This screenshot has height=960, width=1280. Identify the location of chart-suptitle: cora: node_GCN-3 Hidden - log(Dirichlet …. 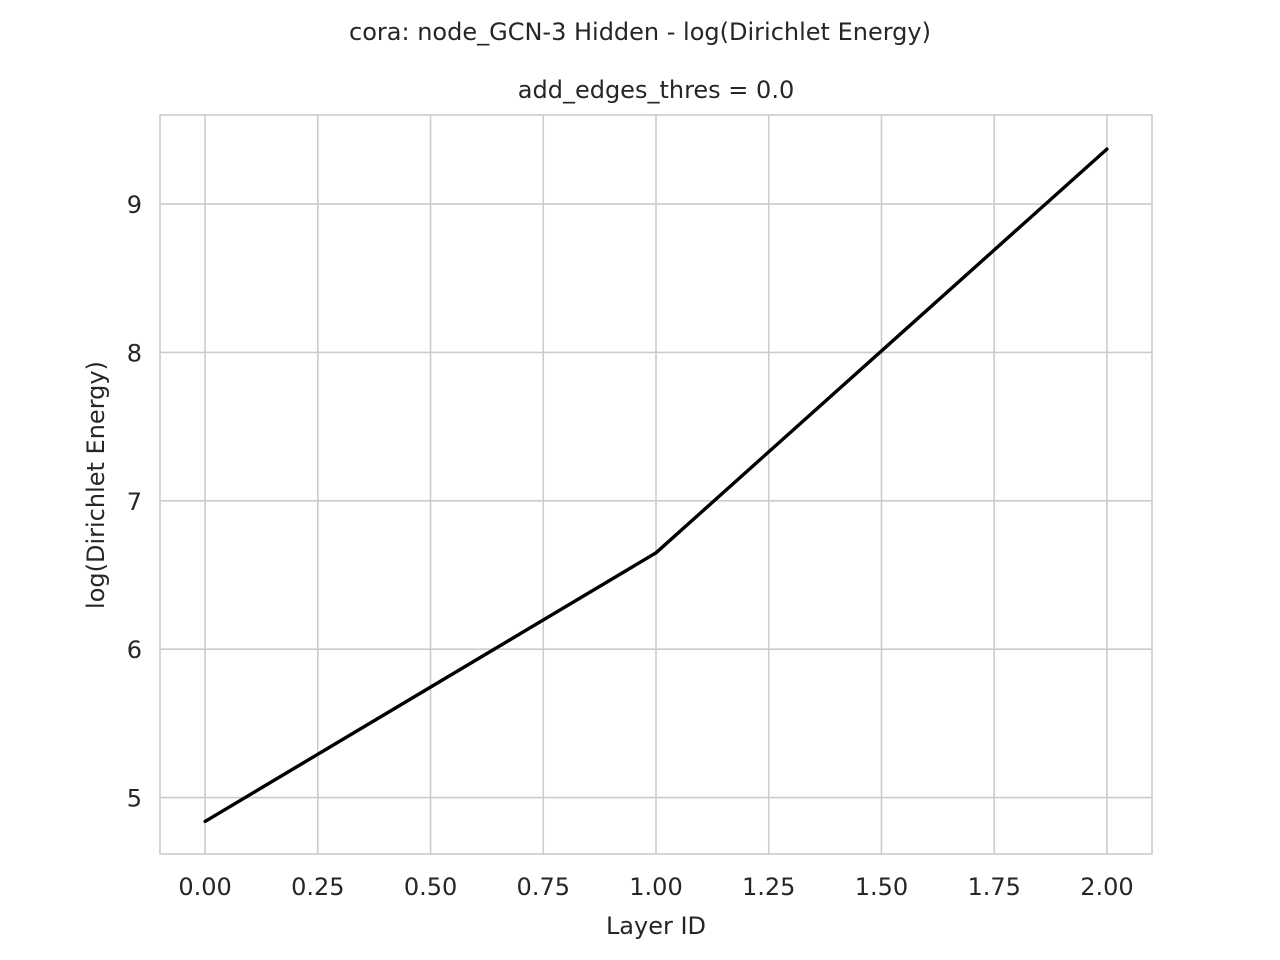
(640, 32).